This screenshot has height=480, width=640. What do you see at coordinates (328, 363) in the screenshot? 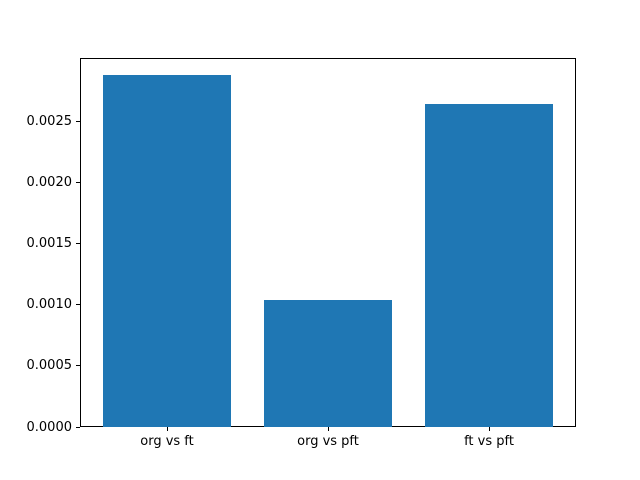
I see `bar-org-vs-pft` at bounding box center [328, 363].